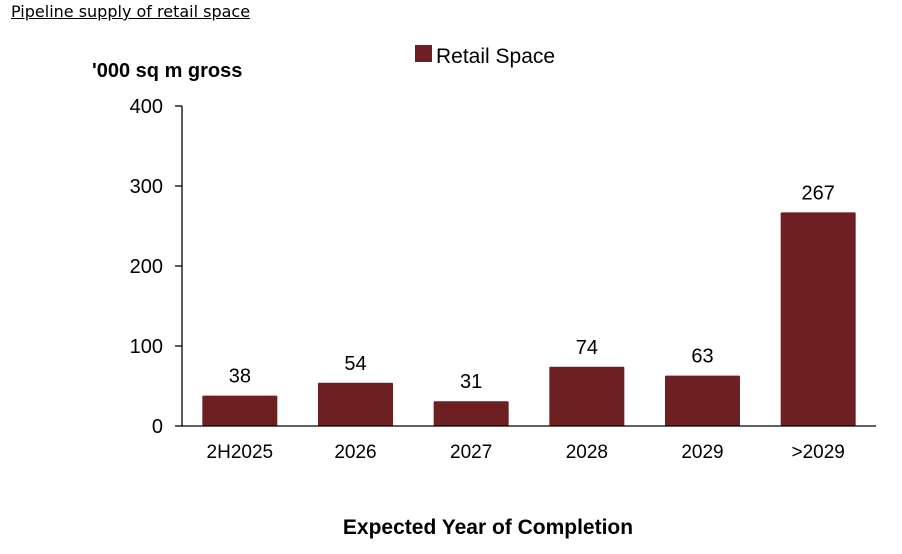  What do you see at coordinates (817, 452) in the screenshot?
I see `x-tick-label: >2029` at bounding box center [817, 452].